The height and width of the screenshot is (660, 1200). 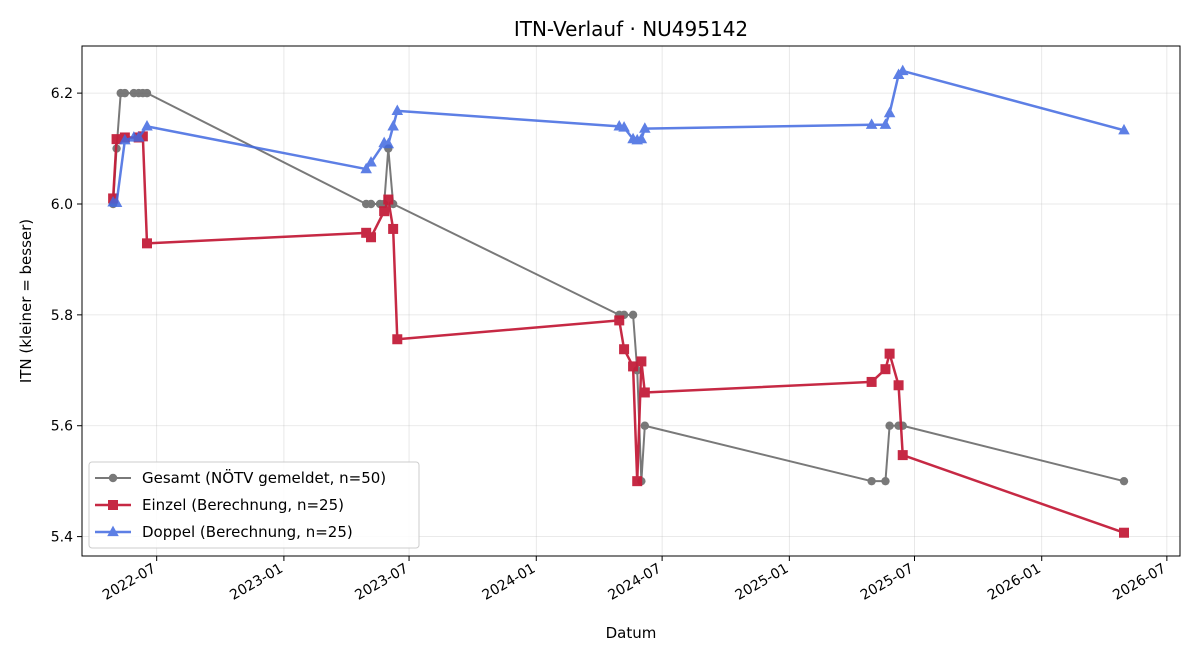 I want to click on y-tick-label: 6.2, so click(x=62, y=94).